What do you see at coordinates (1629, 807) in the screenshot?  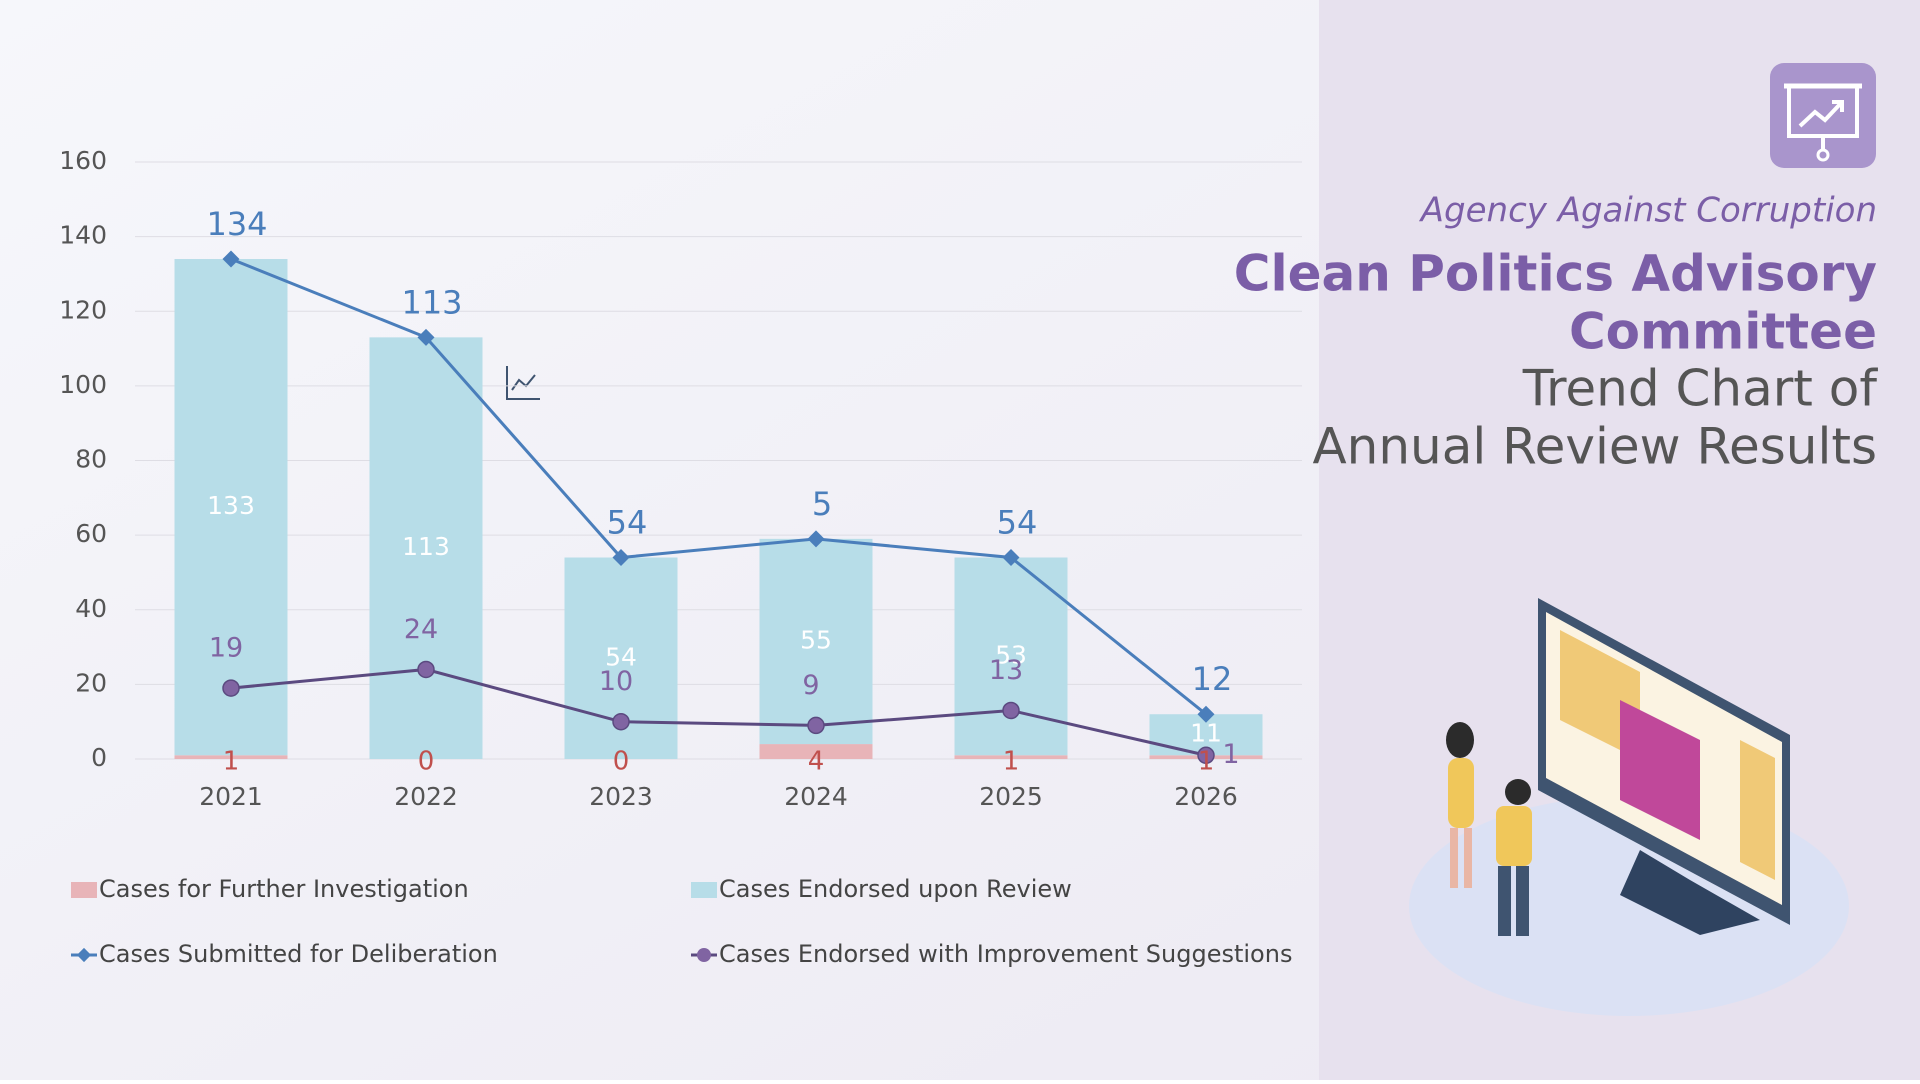 I see `illustration` at bounding box center [1629, 807].